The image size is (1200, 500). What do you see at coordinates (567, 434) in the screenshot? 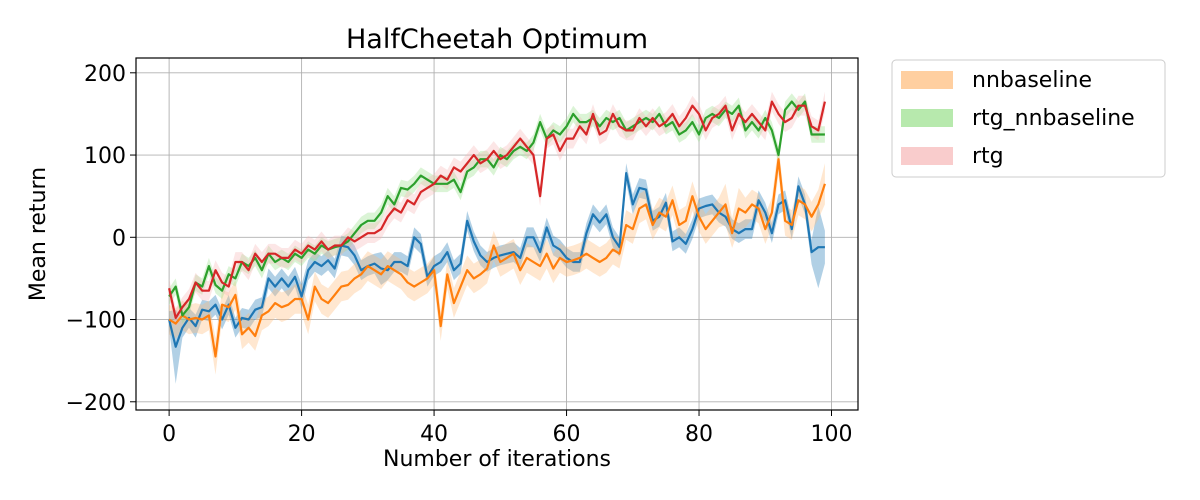
I see `x-tick-label: 60` at bounding box center [567, 434].